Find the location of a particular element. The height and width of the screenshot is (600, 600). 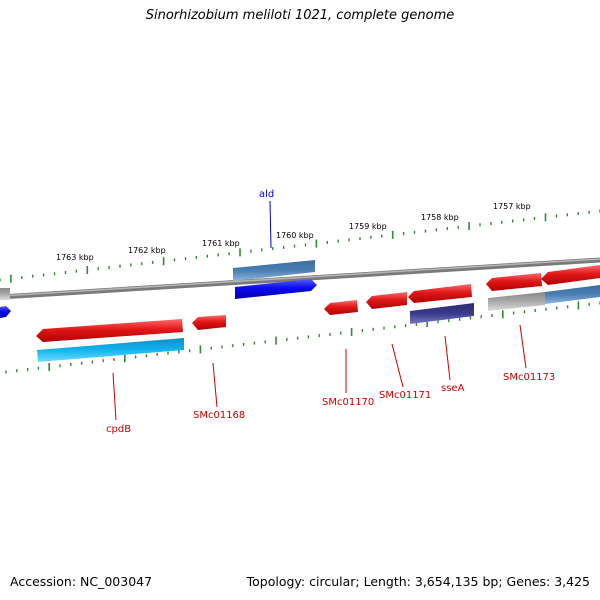

gene-label-cpdB: cpdB is located at coordinates (118, 429).